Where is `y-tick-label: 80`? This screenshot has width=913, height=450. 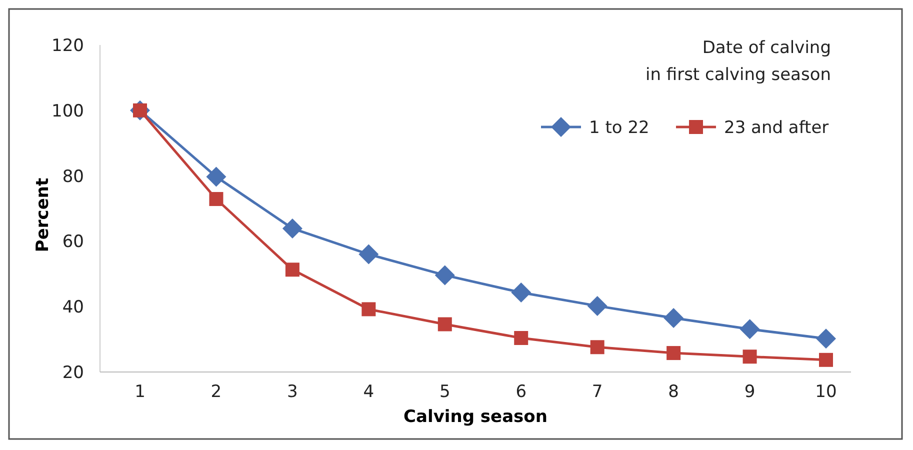 y-tick-label: 80 is located at coordinates (73, 176).